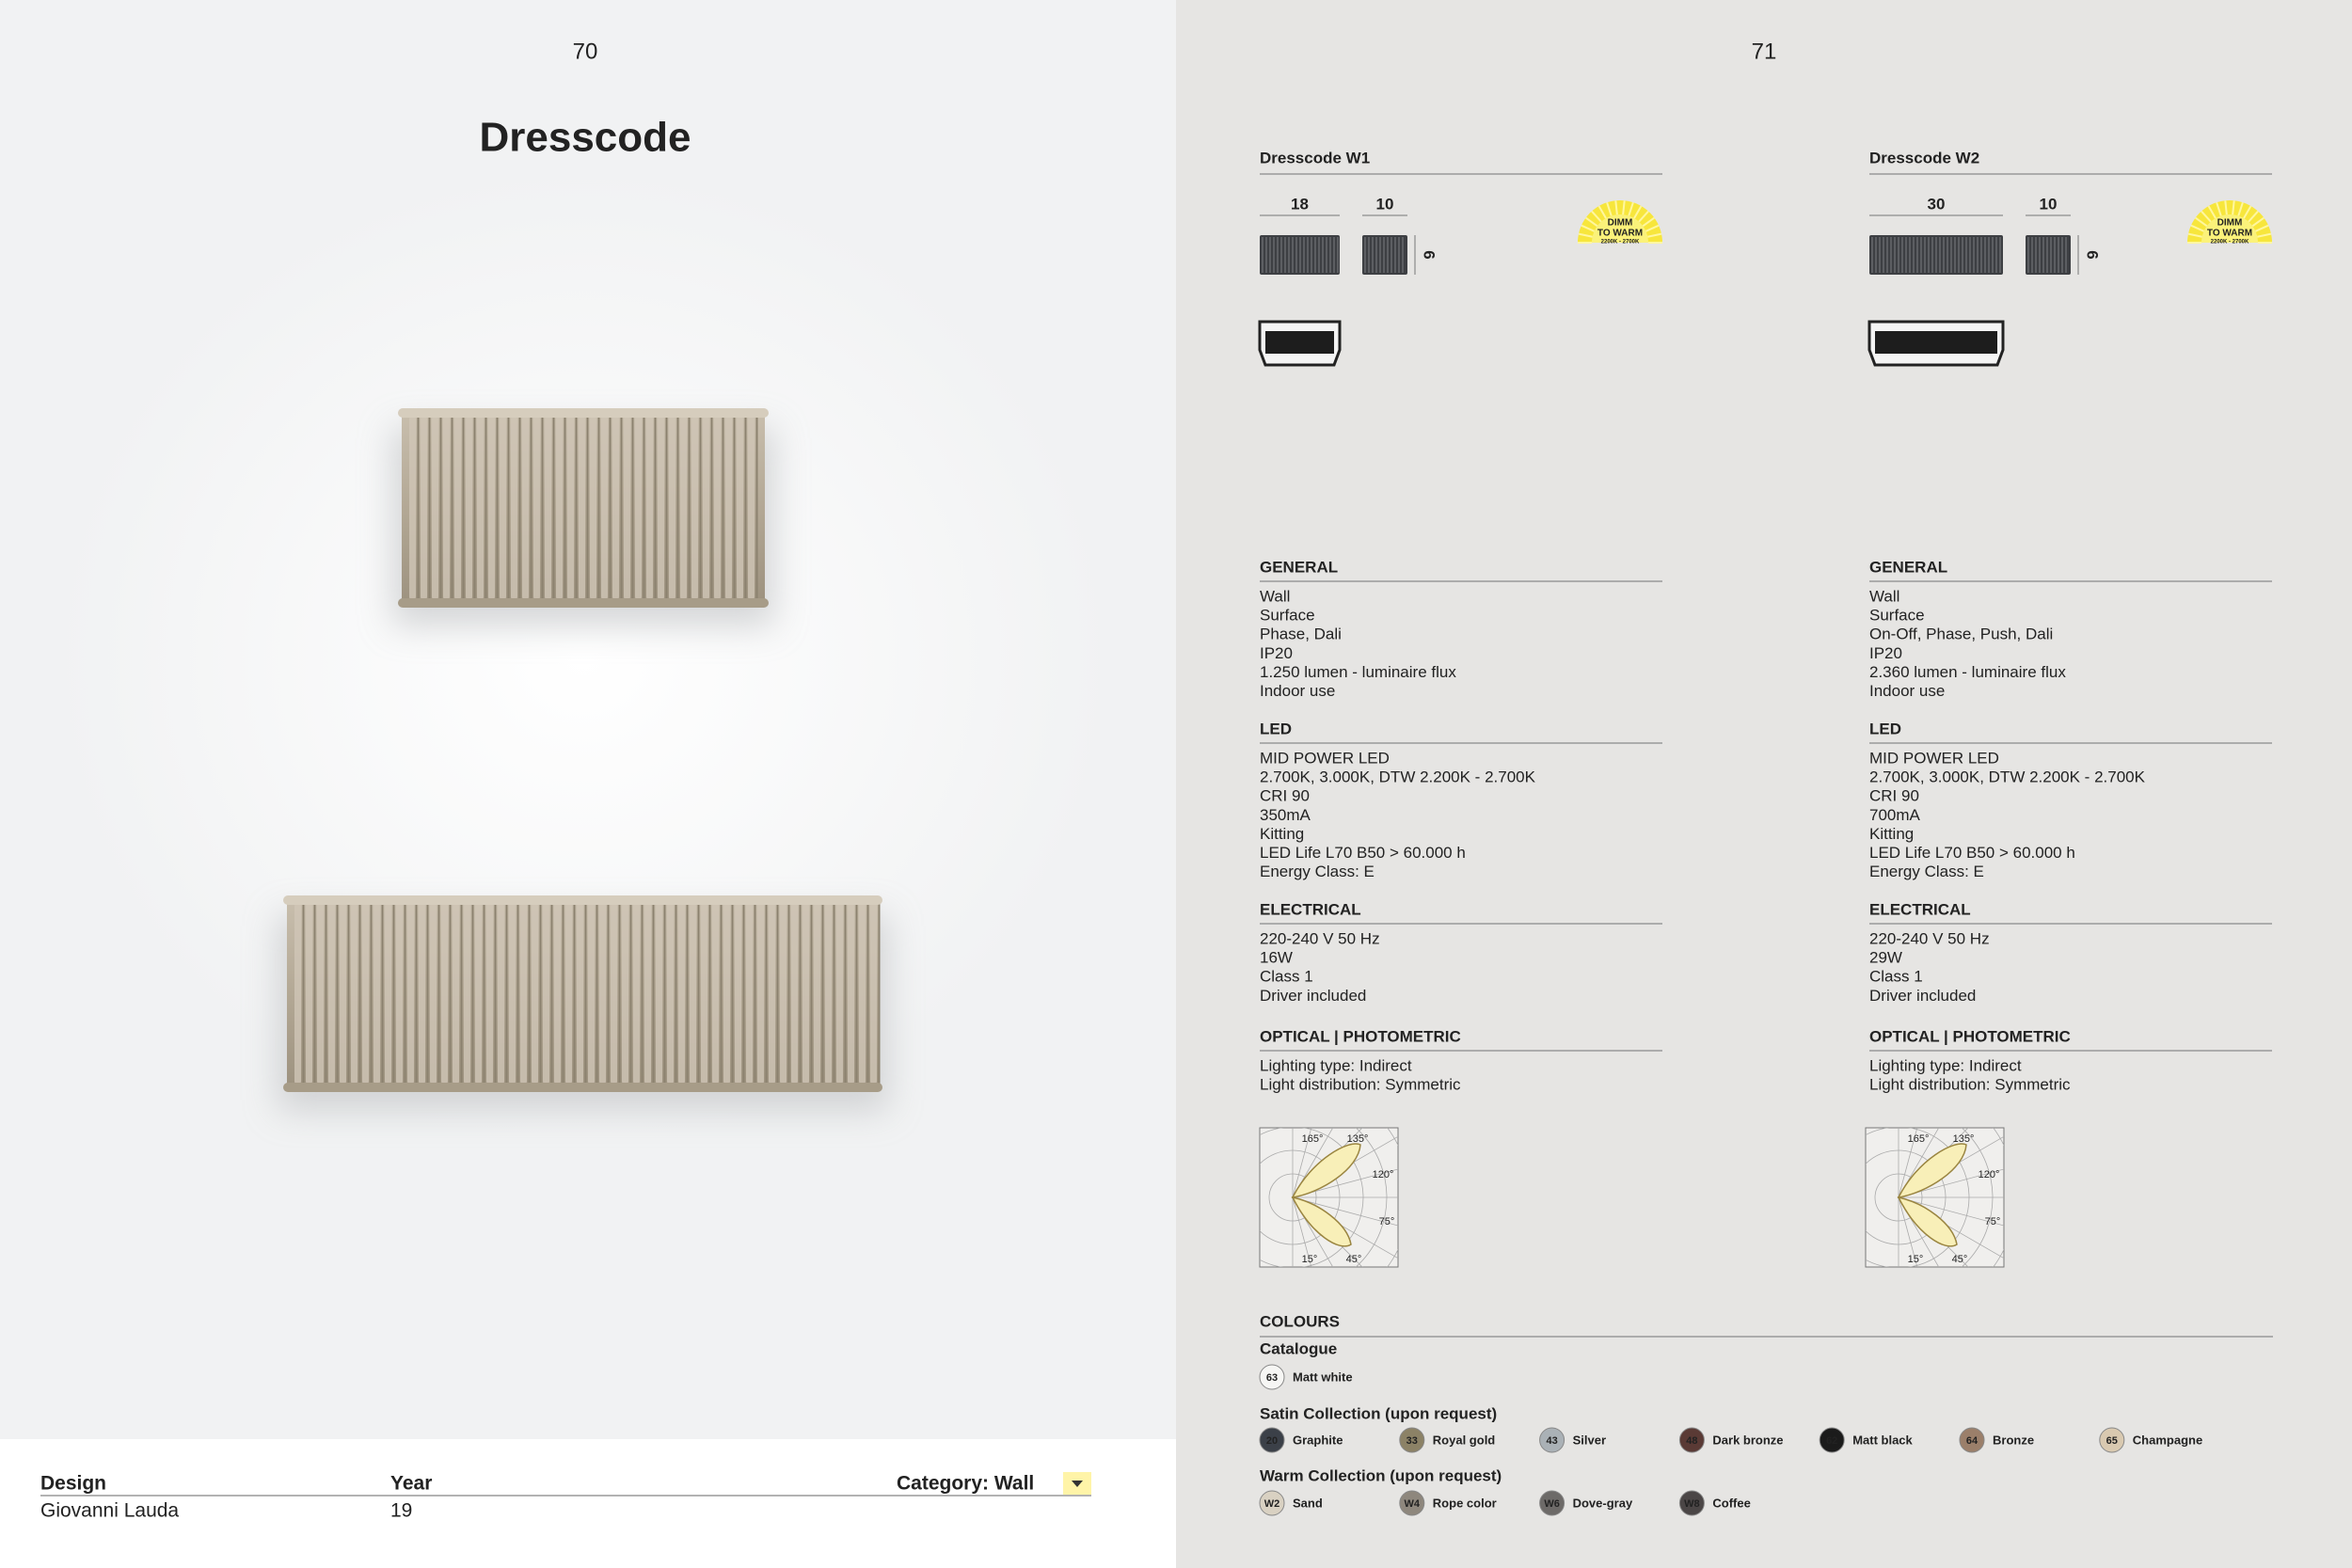 This screenshot has height=1568, width=2352. Describe the element at coordinates (1323, 1377) in the screenshot. I see `swatch-name: Matt white` at that location.